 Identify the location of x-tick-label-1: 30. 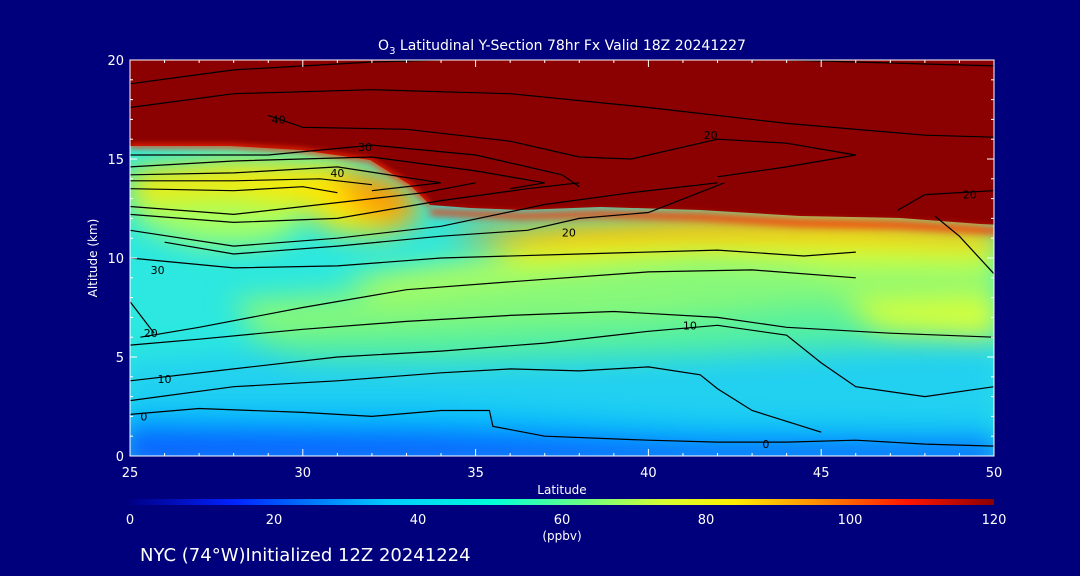
(303, 473).